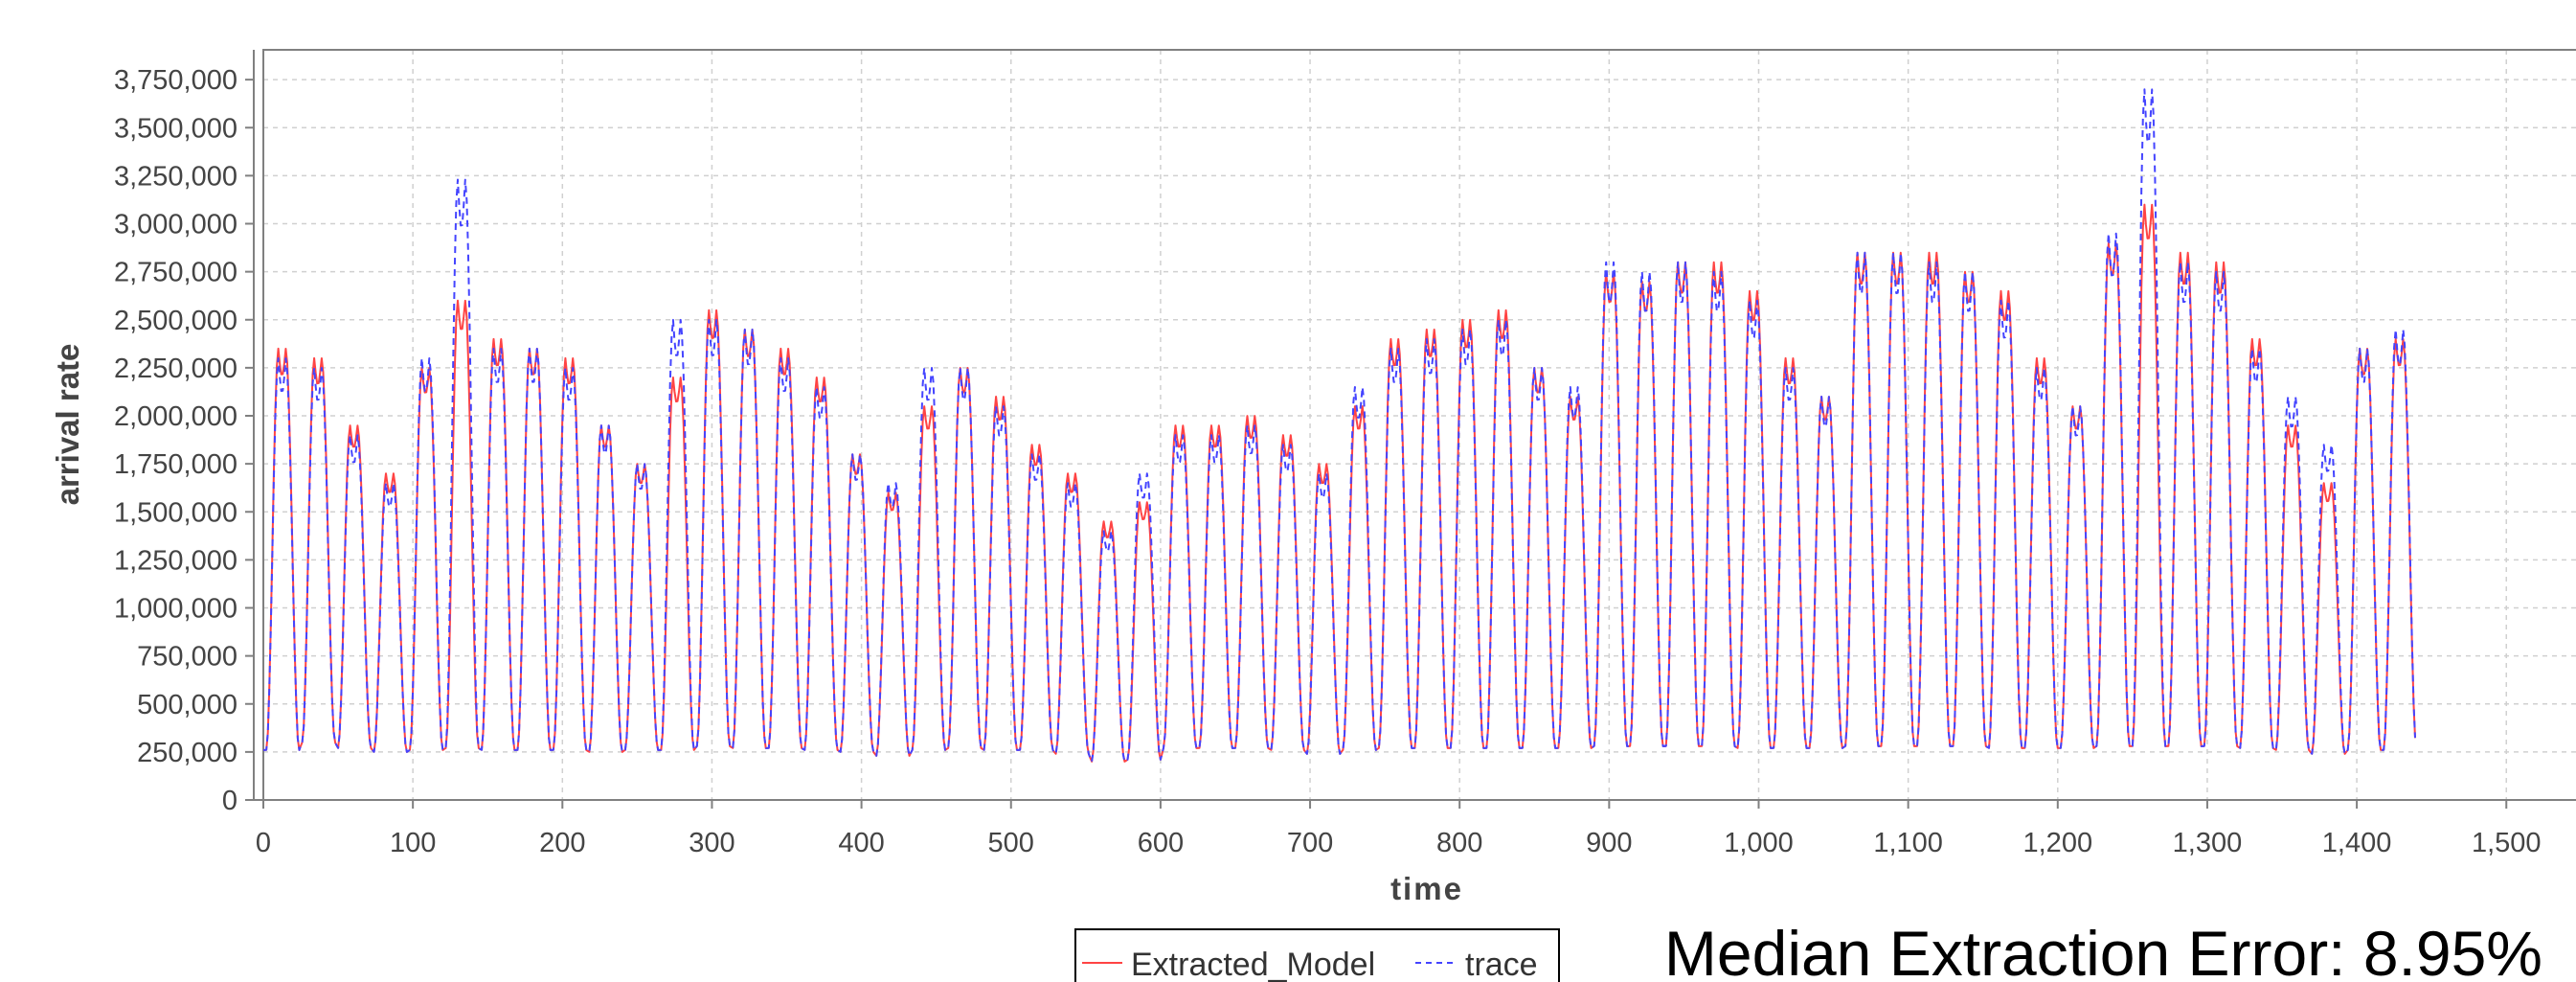 The width and height of the screenshot is (2576, 982). Describe the element at coordinates (1459, 843) in the screenshot. I see `x-tick-label: 800` at that location.